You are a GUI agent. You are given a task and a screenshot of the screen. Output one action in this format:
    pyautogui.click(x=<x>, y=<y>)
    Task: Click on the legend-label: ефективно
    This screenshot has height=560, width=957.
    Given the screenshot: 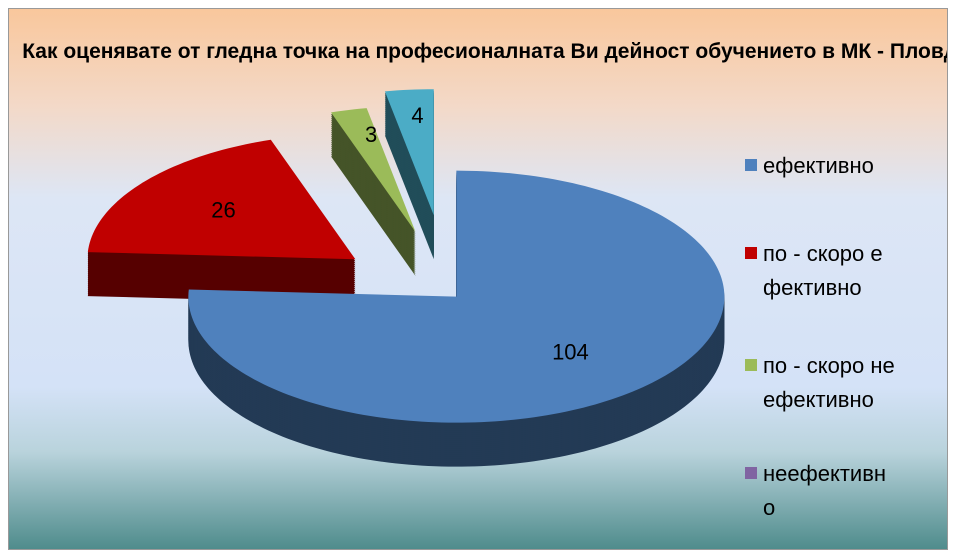 What is the action you would take?
    pyautogui.click(x=818, y=165)
    